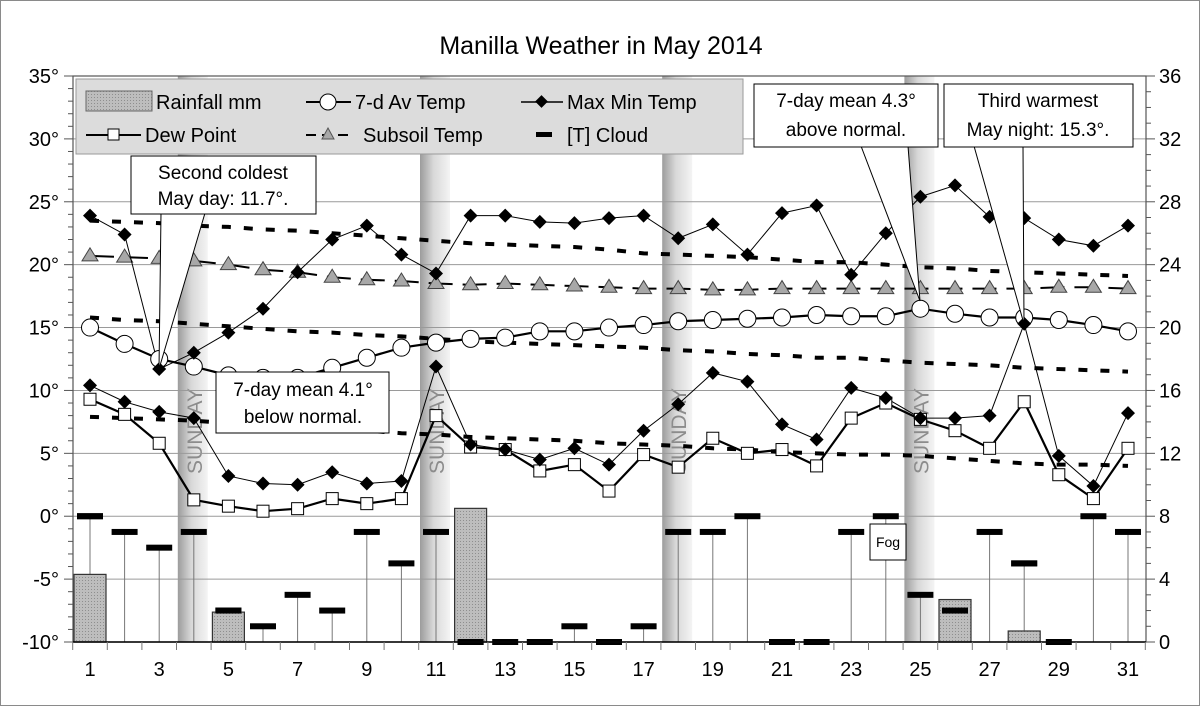 The height and width of the screenshot is (706, 1200). Describe the element at coordinates (921, 431) in the screenshot. I see `sunday-label: SUNDAY` at that location.